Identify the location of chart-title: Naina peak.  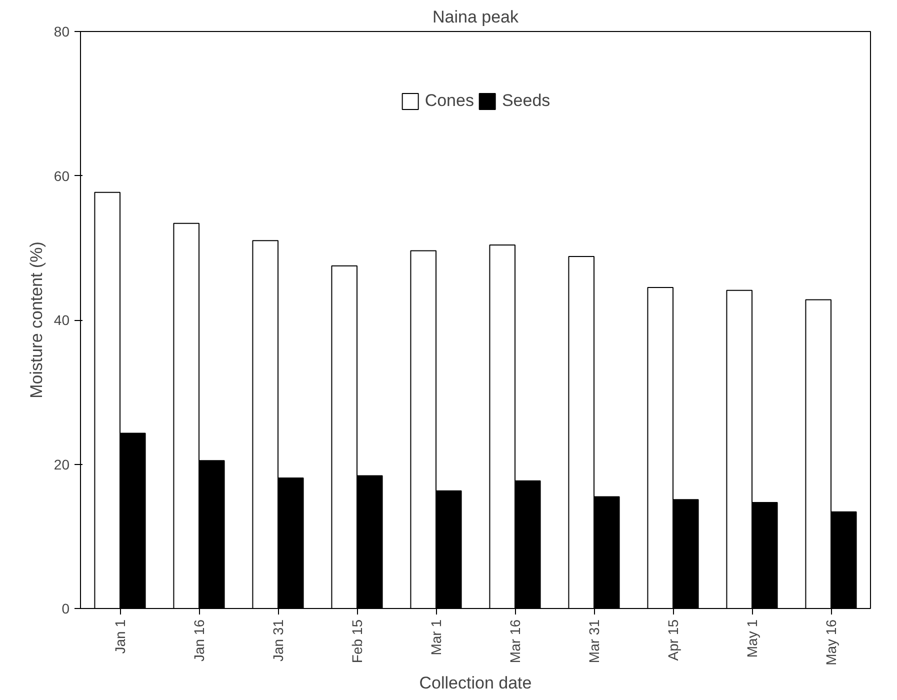
(475, 17).